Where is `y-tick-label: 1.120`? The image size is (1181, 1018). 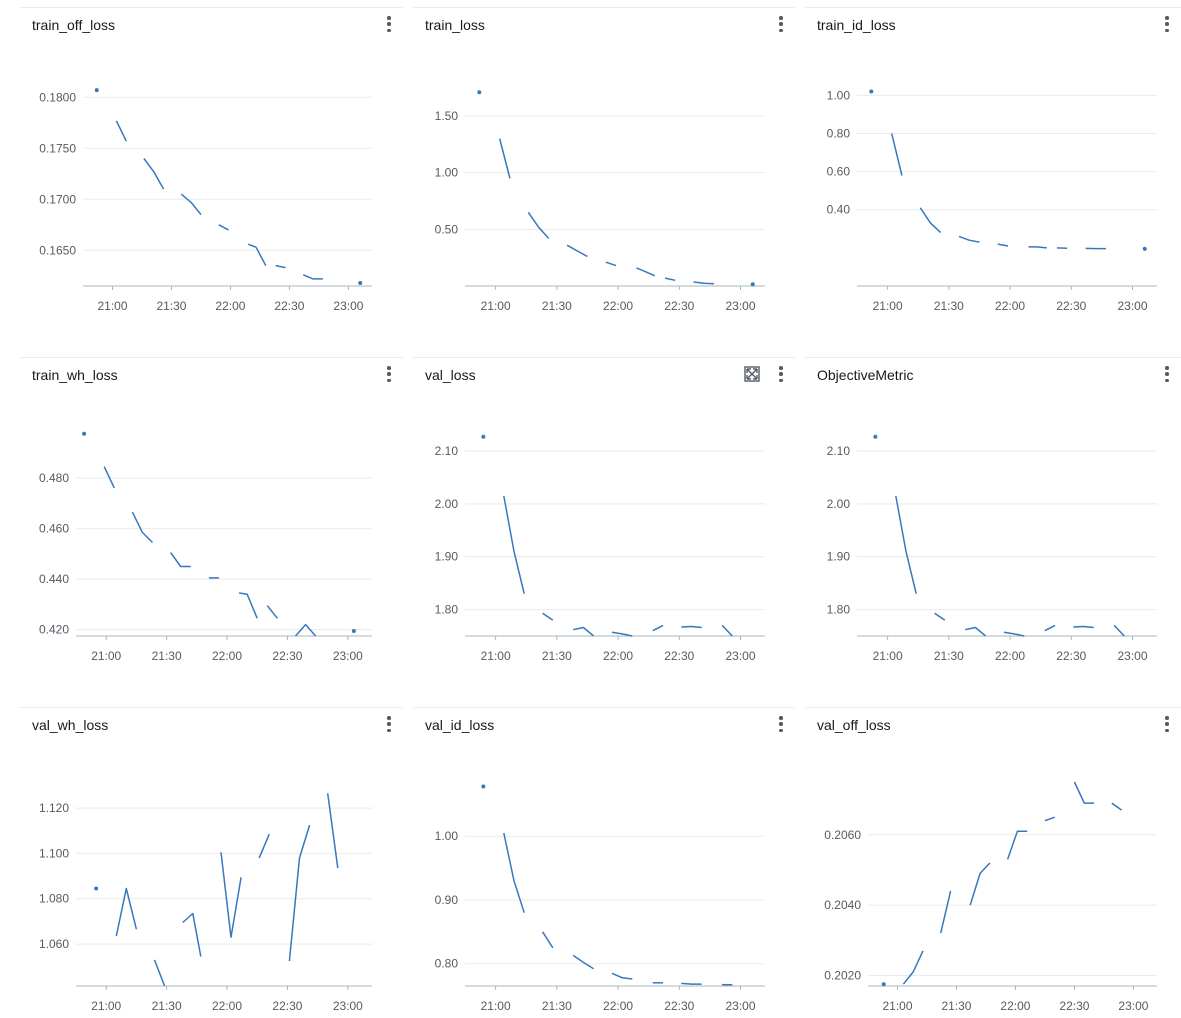 y-tick-label: 1.120 is located at coordinates (54, 808).